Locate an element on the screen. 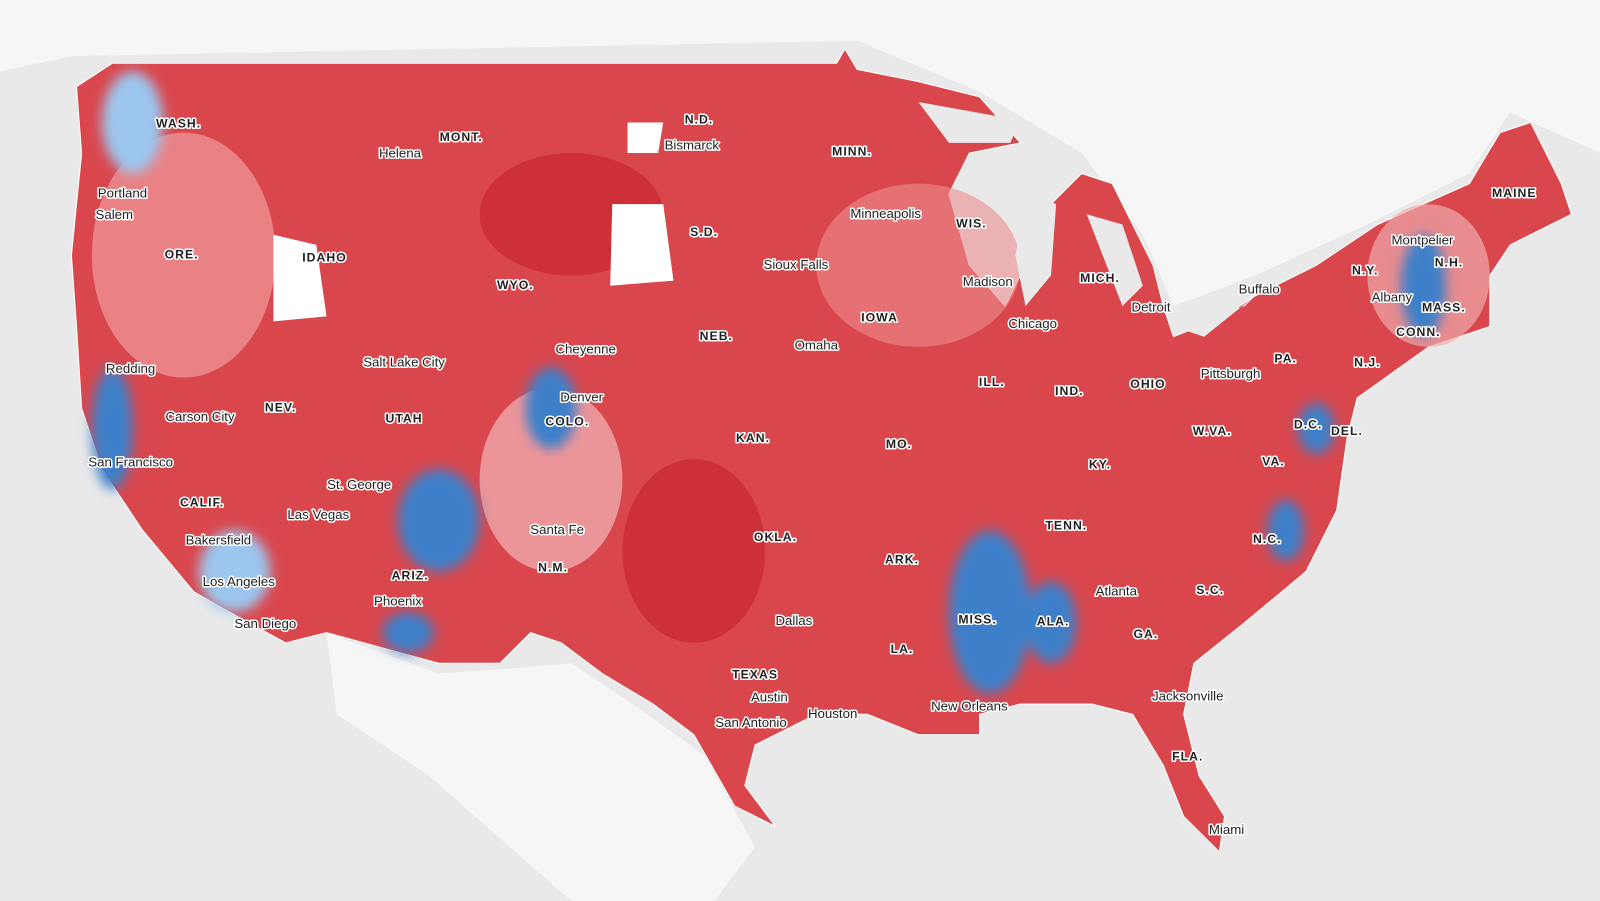  state-label: ILL. is located at coordinates (992, 382).